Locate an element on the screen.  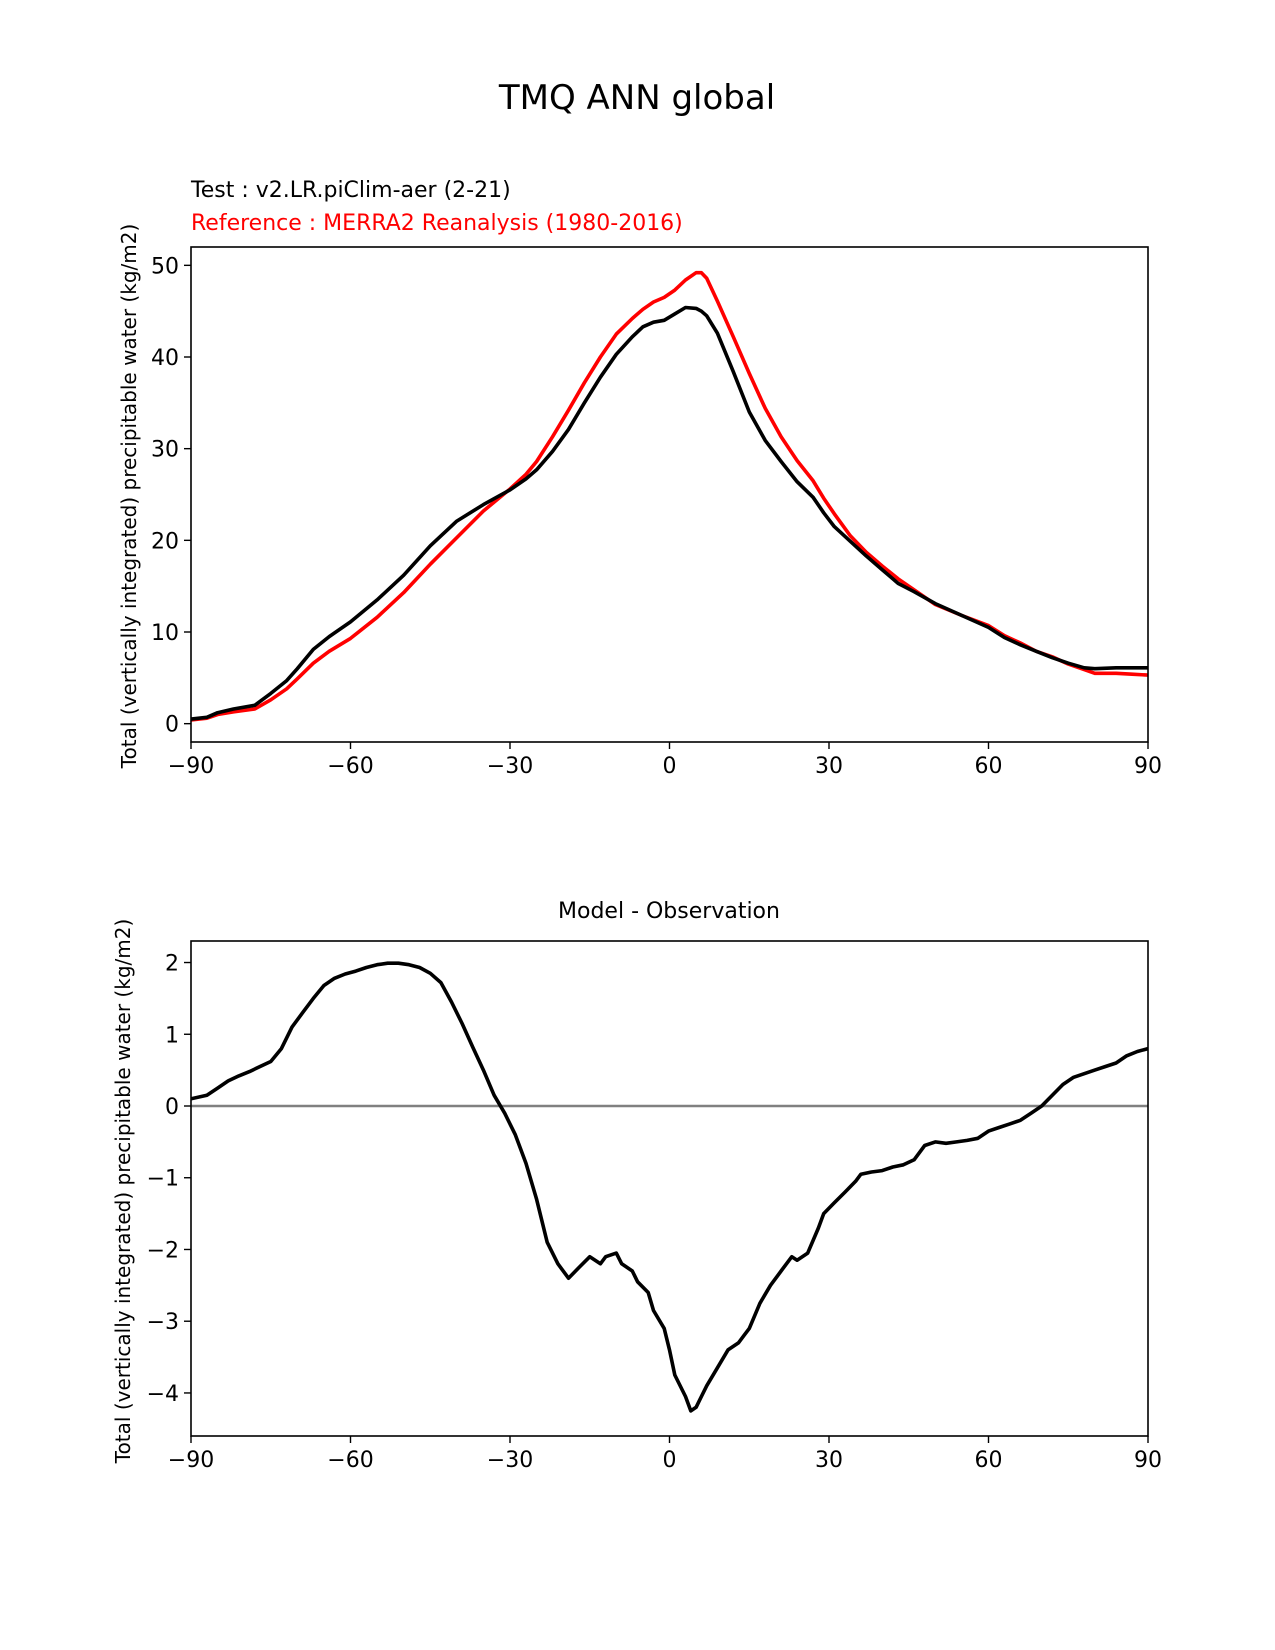
bottom-panel-title: Model - Observation is located at coordinates (669, 911).